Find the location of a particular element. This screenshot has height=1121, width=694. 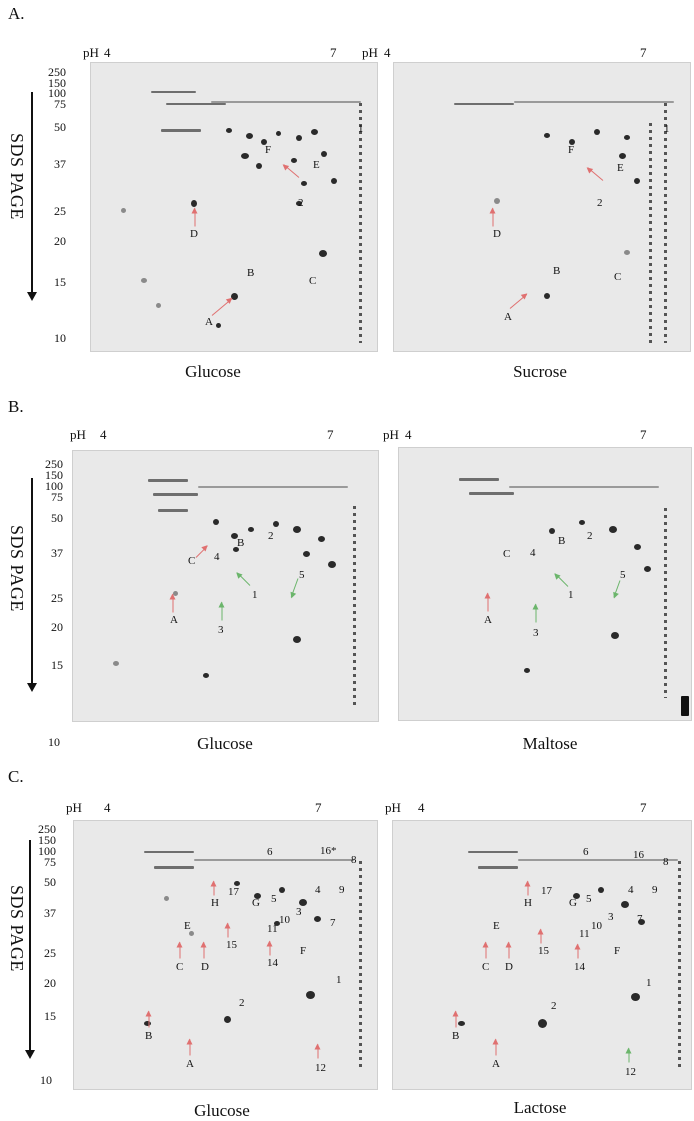

gel-label-16: 16 is located at coordinates (638, 855).